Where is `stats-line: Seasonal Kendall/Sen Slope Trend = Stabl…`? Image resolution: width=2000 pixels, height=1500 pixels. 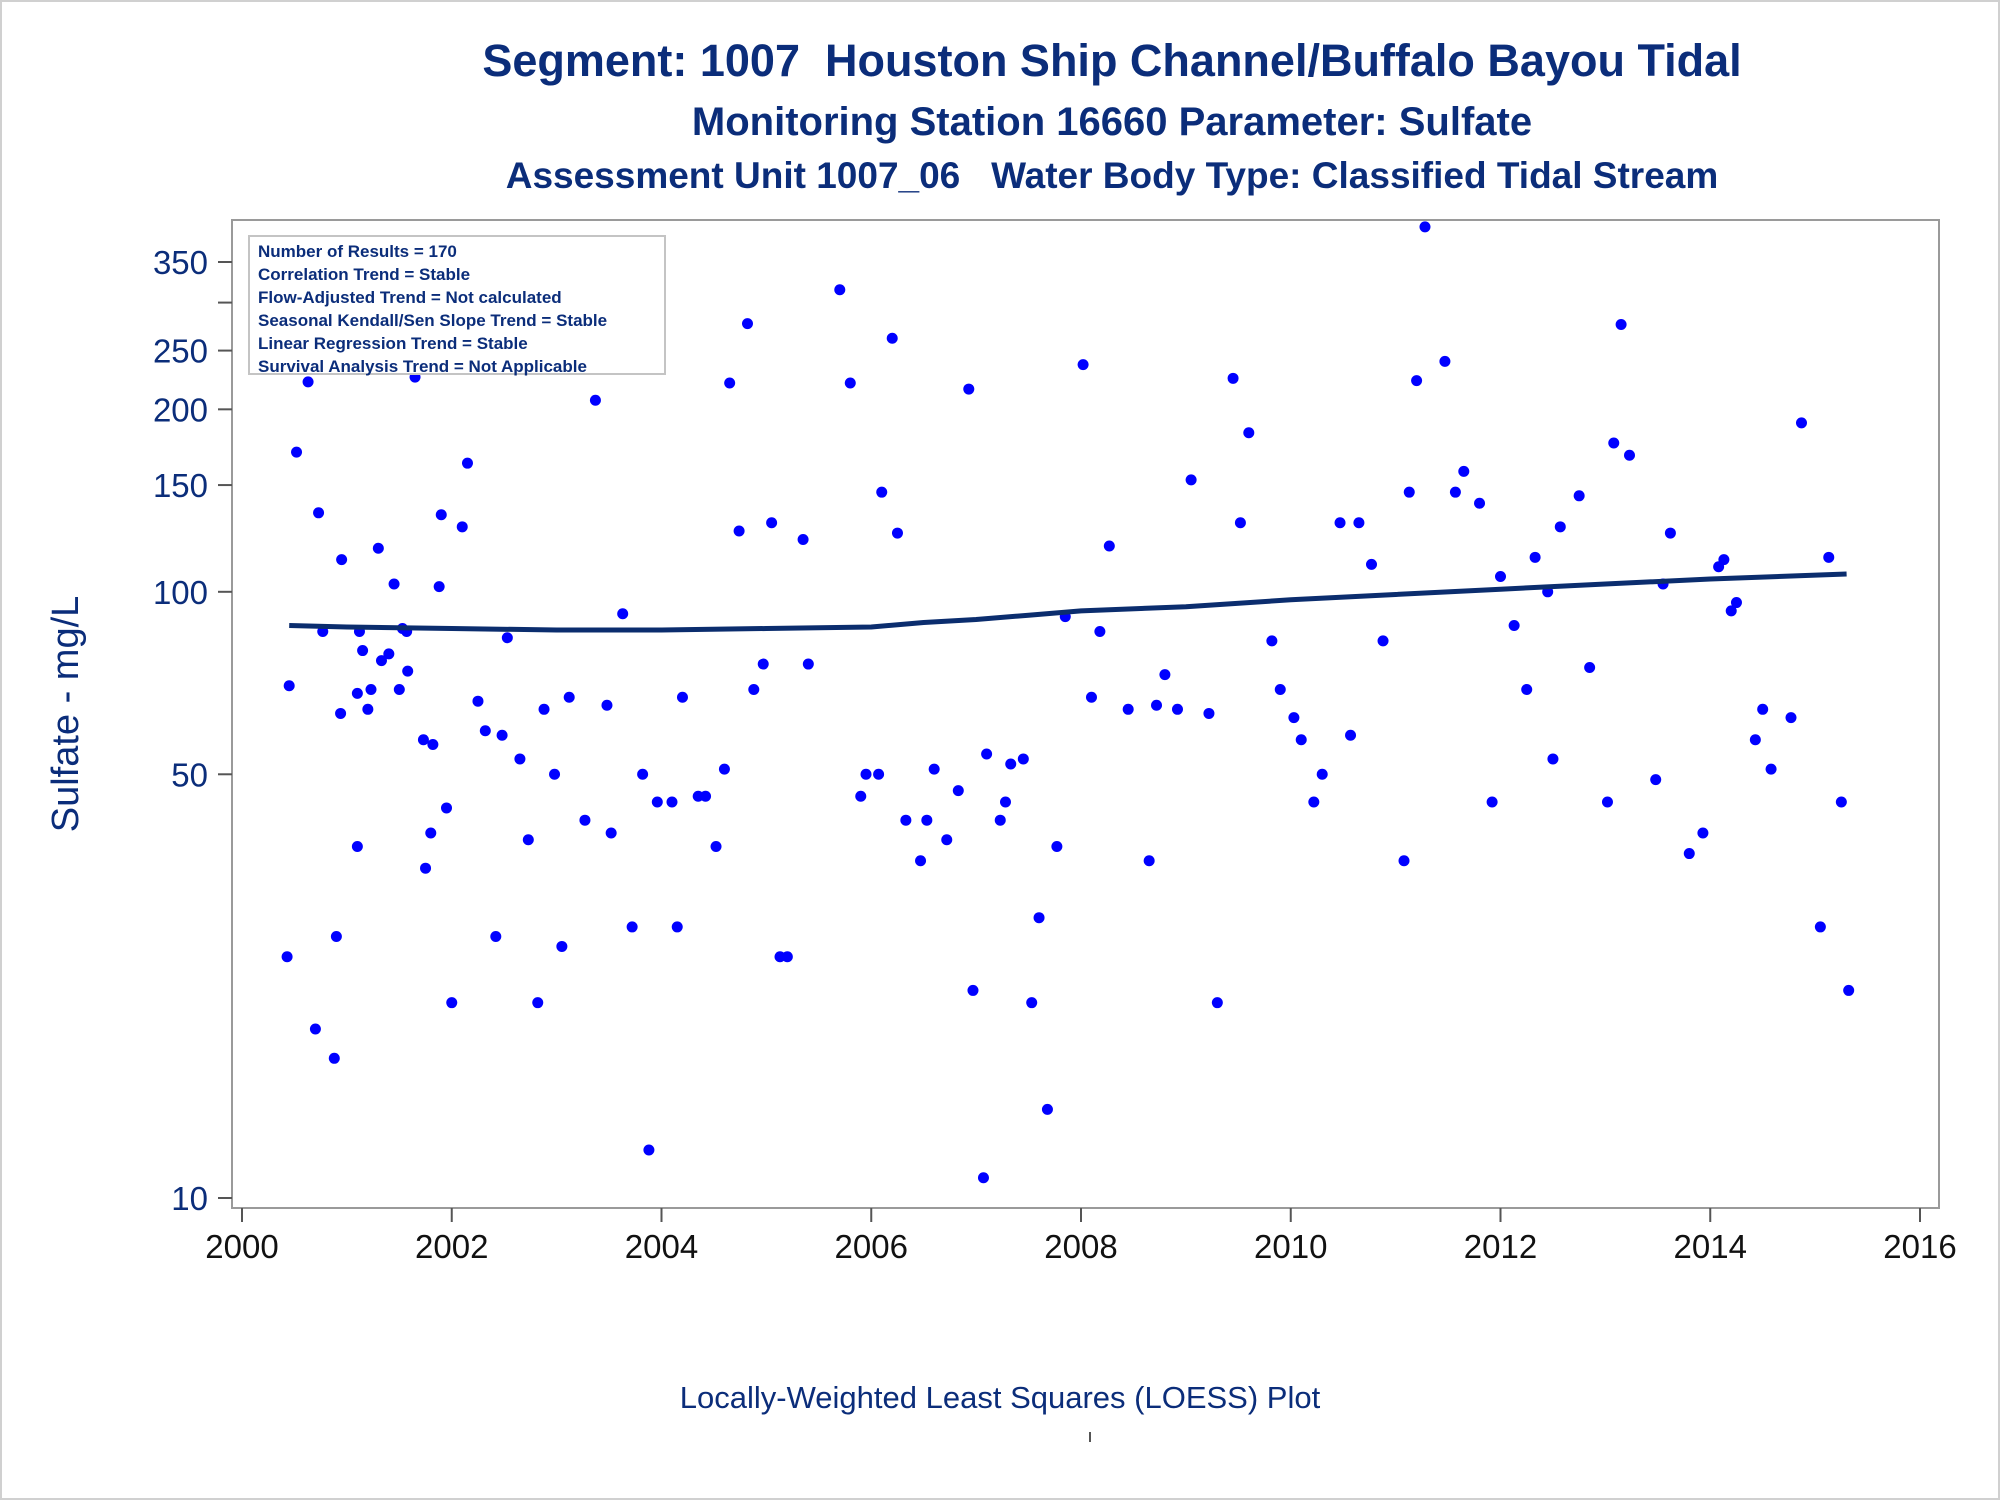
stats-line: Seasonal Kendall/Sen Slope Trend = Stabl… is located at coordinates (433, 320).